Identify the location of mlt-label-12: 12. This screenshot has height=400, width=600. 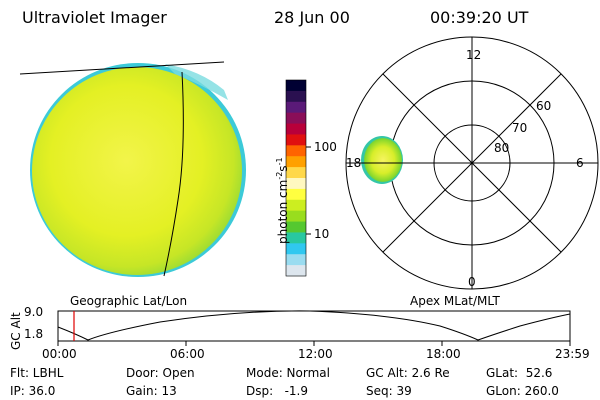
(474, 55).